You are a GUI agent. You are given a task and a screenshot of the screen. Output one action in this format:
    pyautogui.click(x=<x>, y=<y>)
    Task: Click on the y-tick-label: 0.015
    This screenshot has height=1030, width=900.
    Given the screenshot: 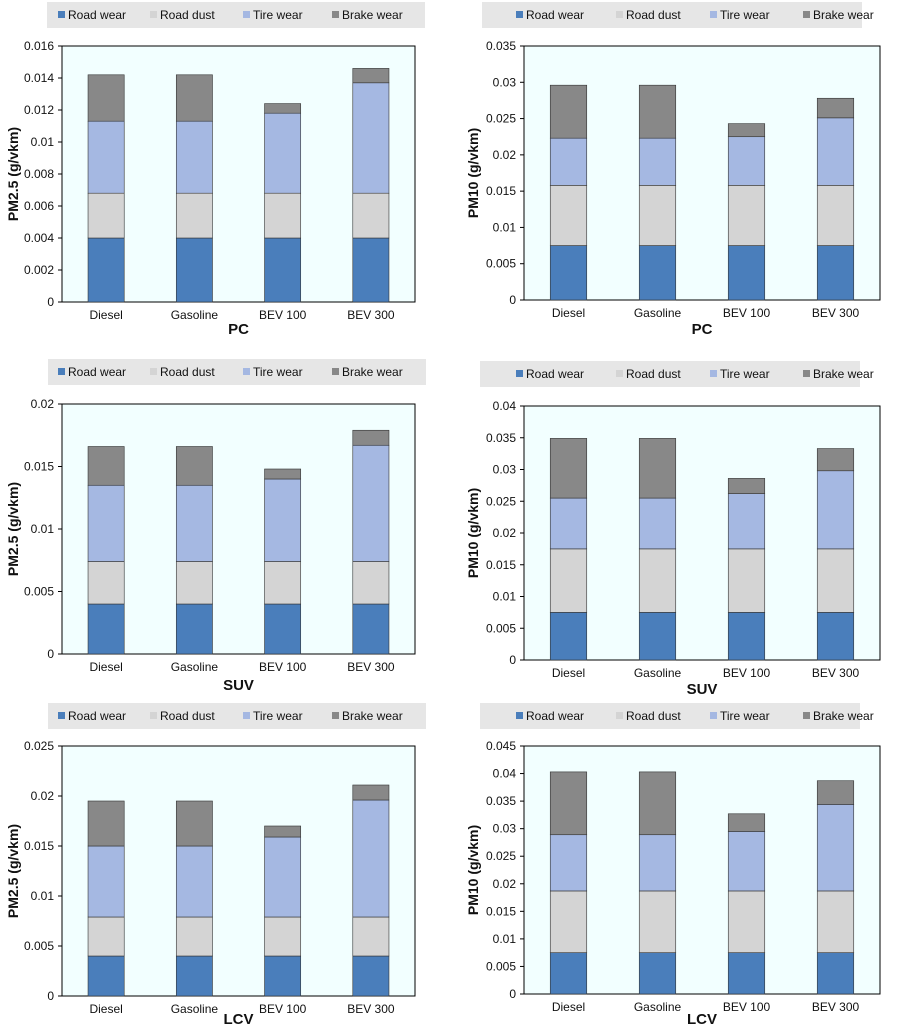 What is the action you would take?
    pyautogui.click(x=501, y=191)
    